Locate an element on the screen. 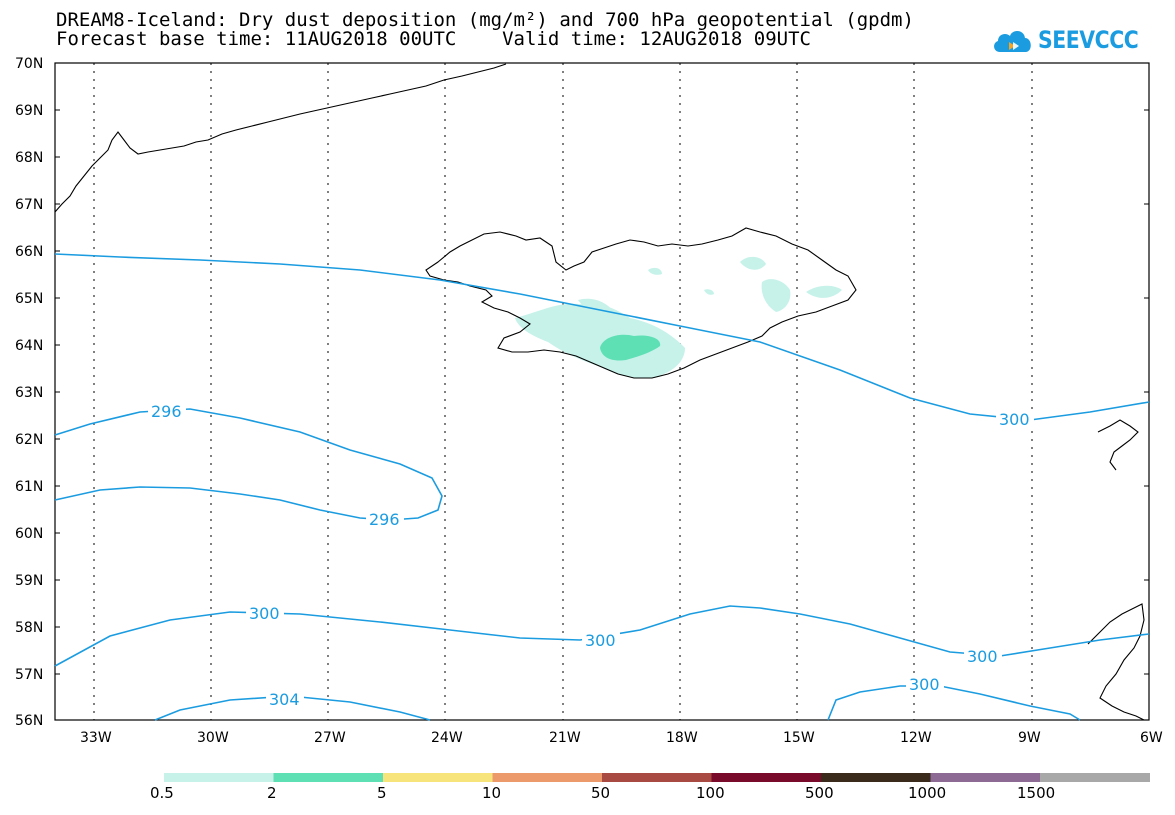 The image size is (1175, 815). lat-label: 60N is located at coordinates (29, 534).